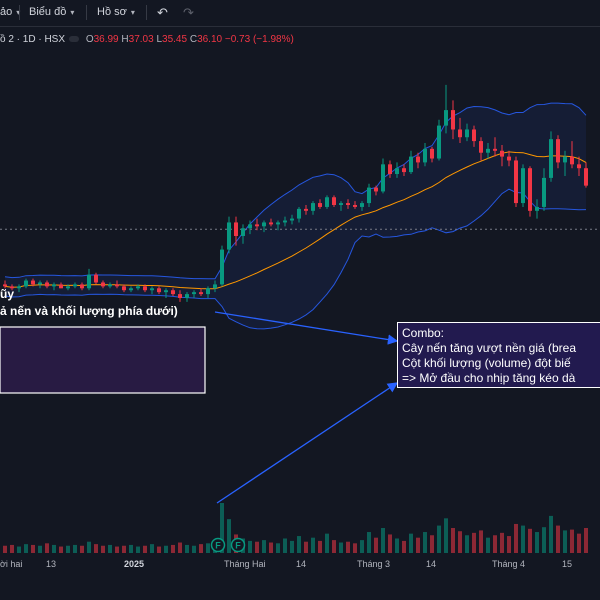 The image size is (600, 600). What do you see at coordinates (10, 12) in the screenshot?
I see `toolbar-menu-partial: ảo▾` at bounding box center [10, 12].